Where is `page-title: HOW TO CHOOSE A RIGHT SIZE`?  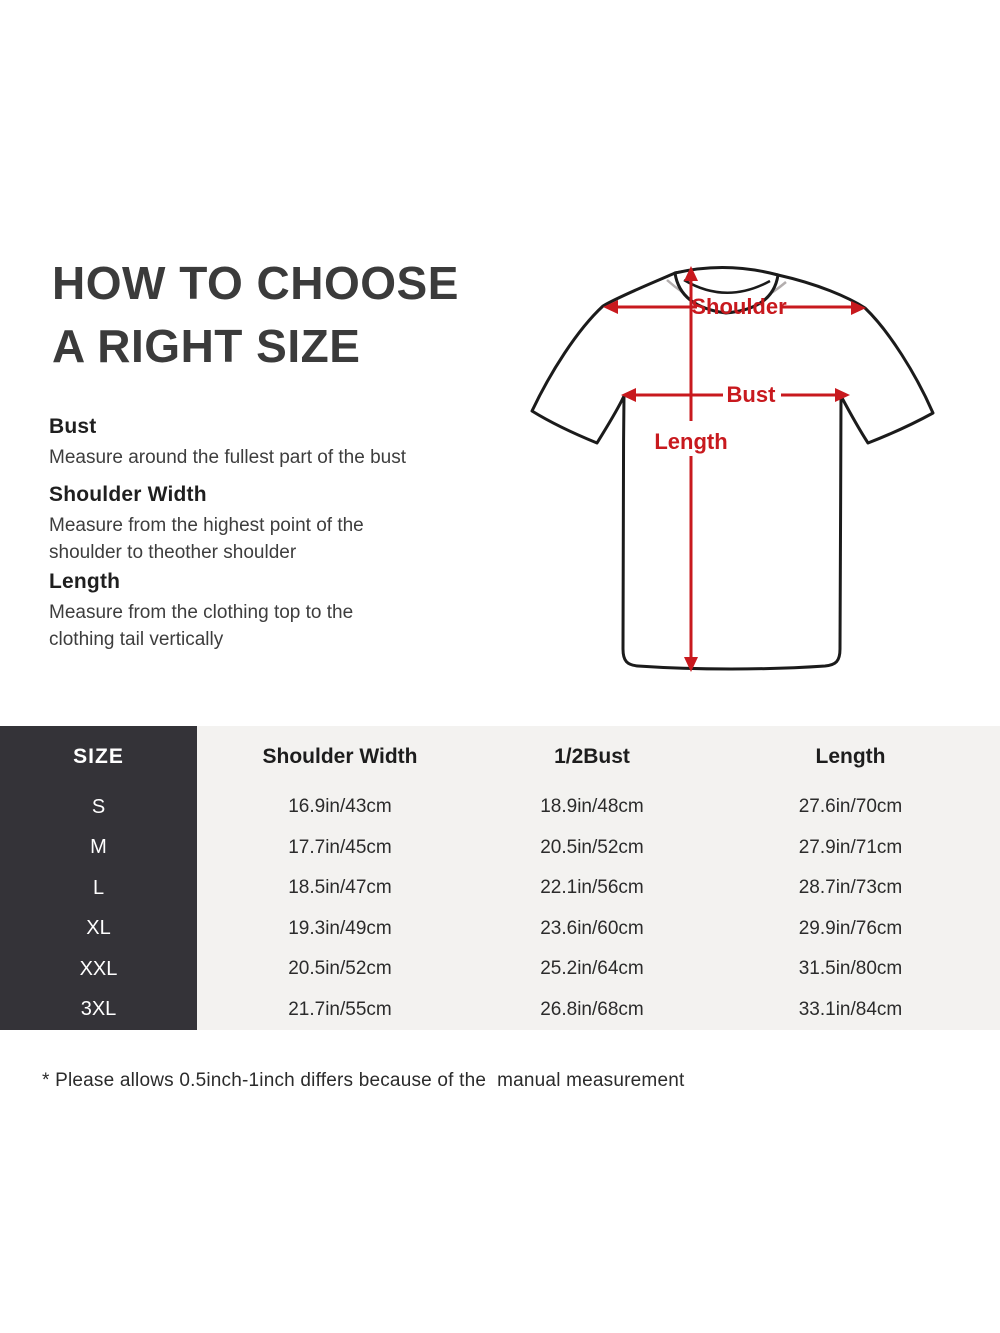 page-title: HOW TO CHOOSE A RIGHT SIZE is located at coordinates (255, 315).